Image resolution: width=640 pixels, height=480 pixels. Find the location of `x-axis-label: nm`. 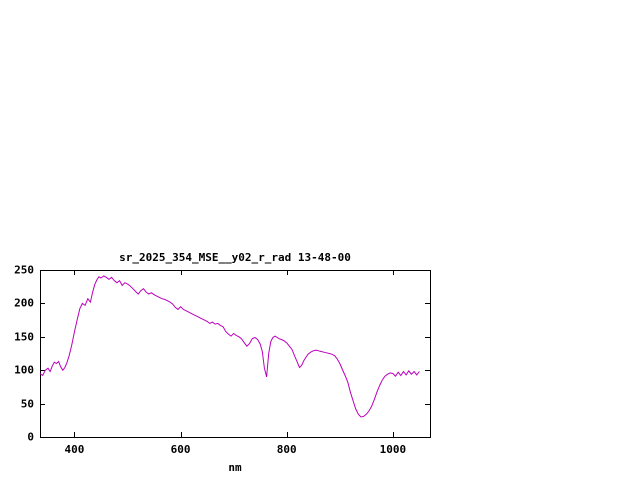

x-axis-label: nm is located at coordinates (235, 467).